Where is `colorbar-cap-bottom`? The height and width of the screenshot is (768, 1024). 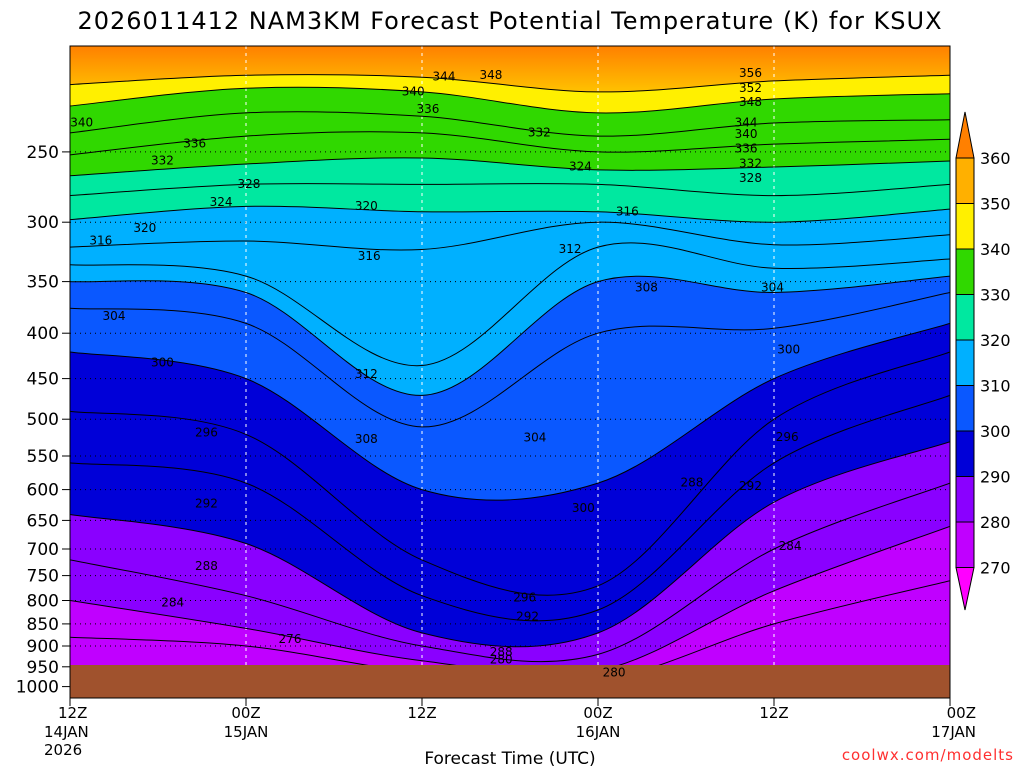
colorbar-cap-bottom is located at coordinates (965, 589).